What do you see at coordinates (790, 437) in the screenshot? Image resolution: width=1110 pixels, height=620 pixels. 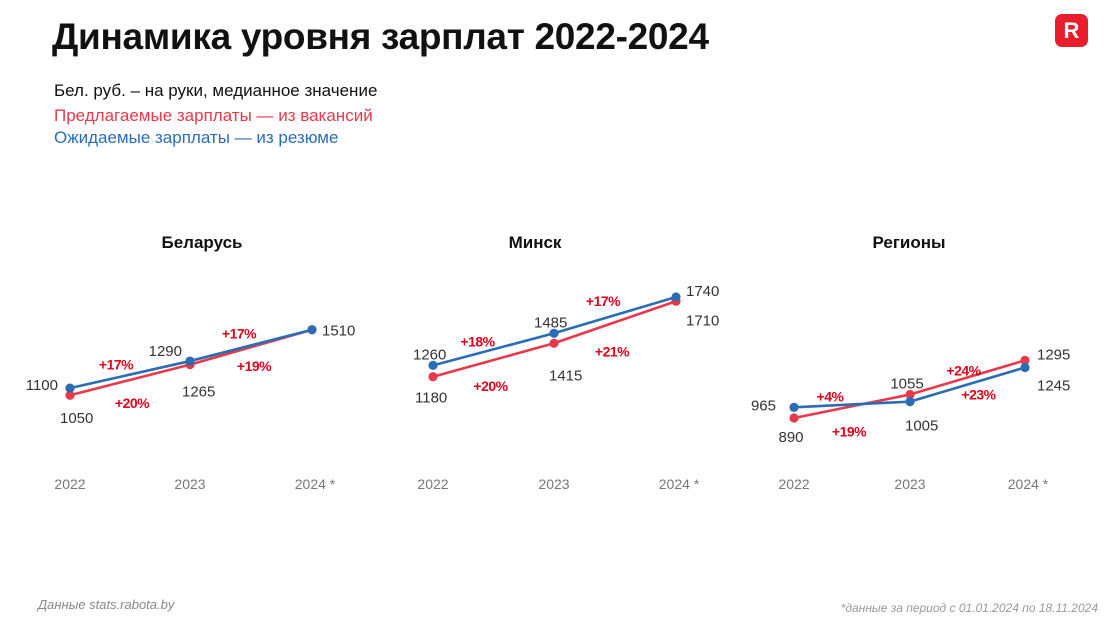 I see `data-label: 890` at bounding box center [790, 437].